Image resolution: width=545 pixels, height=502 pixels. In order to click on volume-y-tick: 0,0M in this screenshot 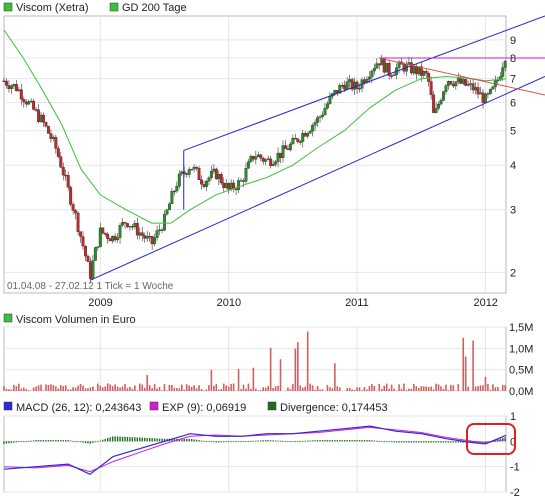, I will do `click(521, 392)`.